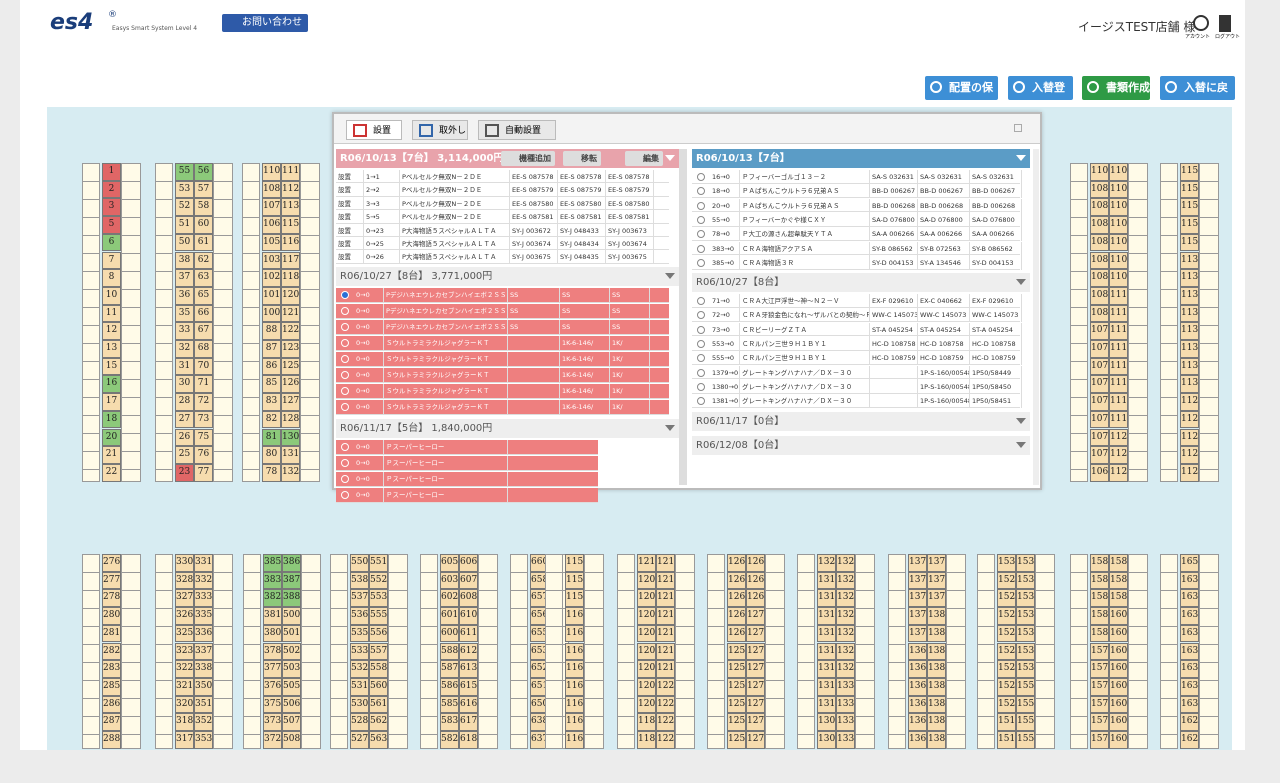 Image resolution: width=1280 pixels, height=783 pixels. Describe the element at coordinates (440, 130) in the screenshot. I see `dialog-tab: 取外し` at that location.